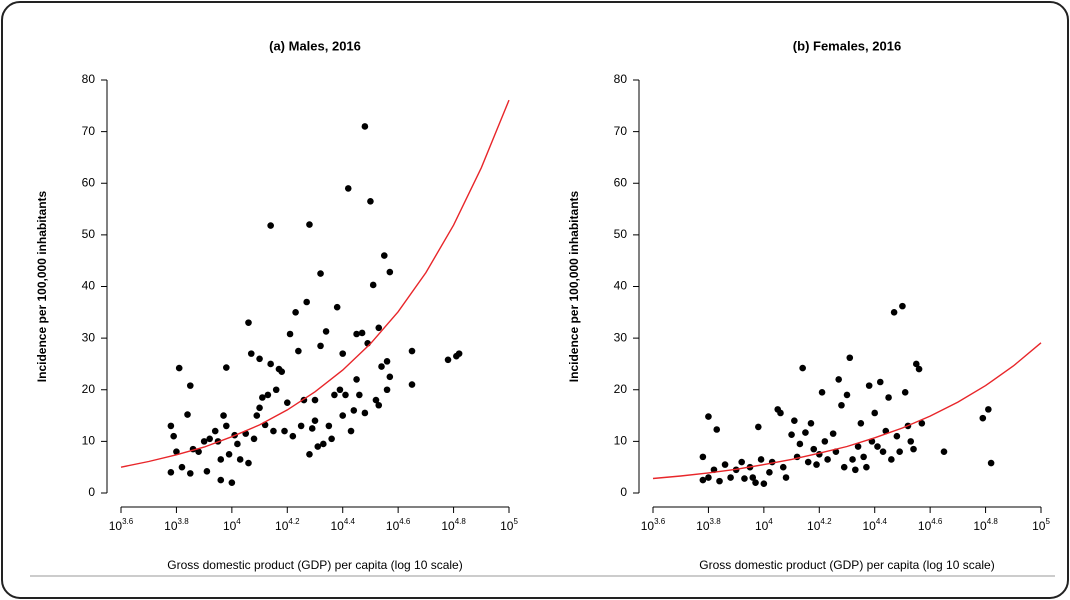 Image resolution: width=1070 pixels, height=600 pixels. What do you see at coordinates (574, 286) in the screenshot?
I see `y-axis-label: Incidence per 100,000 inhabitants` at bounding box center [574, 286].